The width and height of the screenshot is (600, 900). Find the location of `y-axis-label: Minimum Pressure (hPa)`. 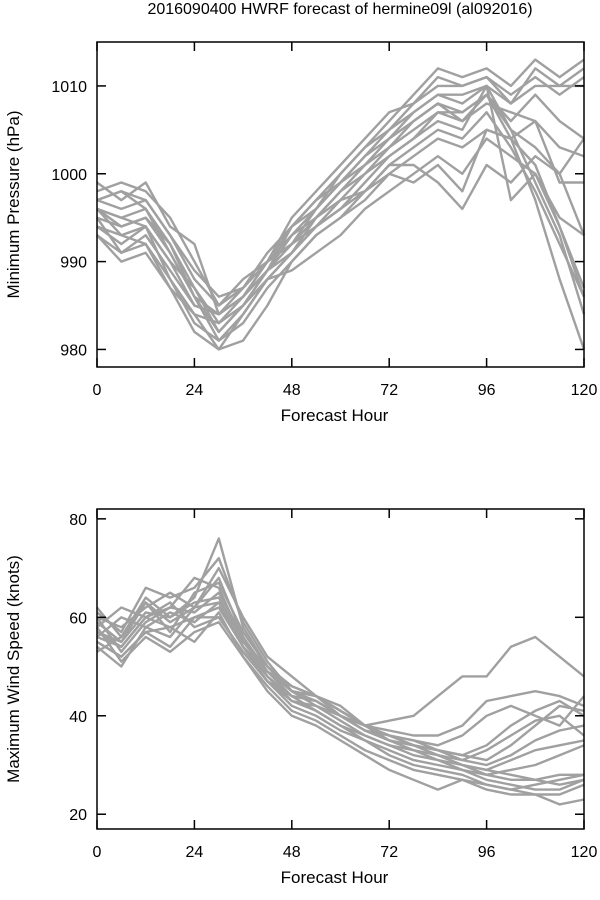

y-axis-label: Minimum Pressure (hPa) is located at coordinates (13, 205).